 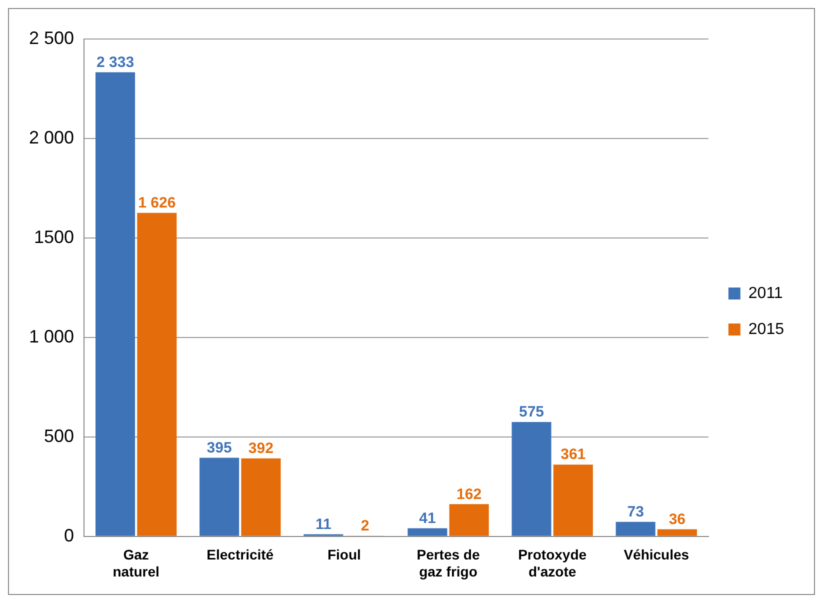 I want to click on data-label: 575, so click(x=531, y=412).